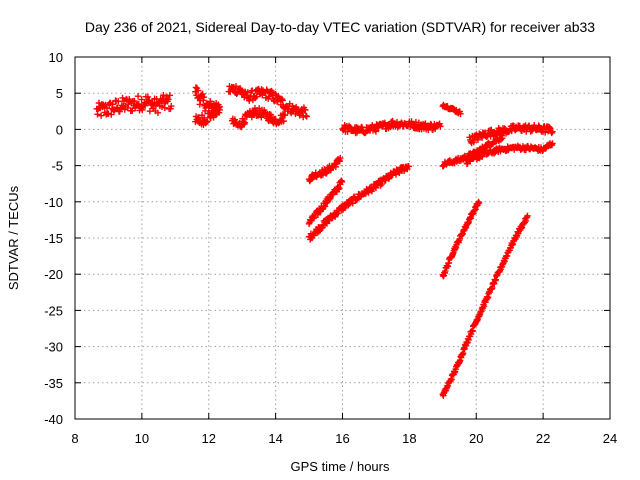 This screenshot has width=640, height=480. I want to click on y-tick-label: -35, so click(53, 383).